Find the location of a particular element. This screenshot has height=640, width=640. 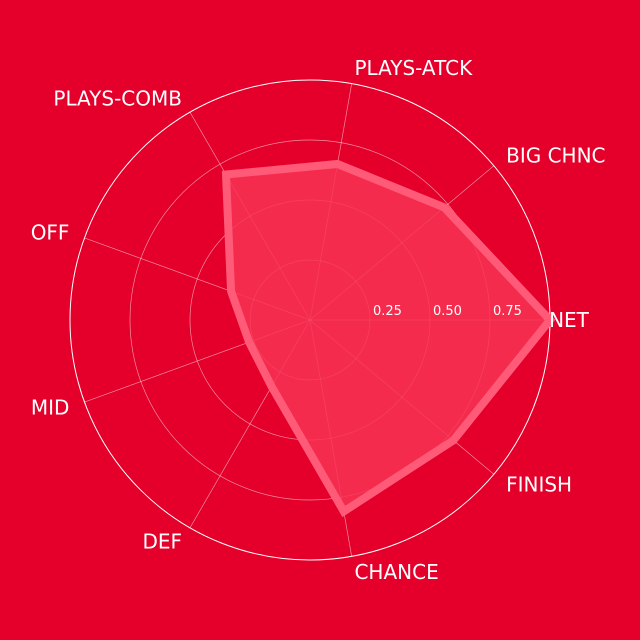

category-label: OFF is located at coordinates (50, 232).